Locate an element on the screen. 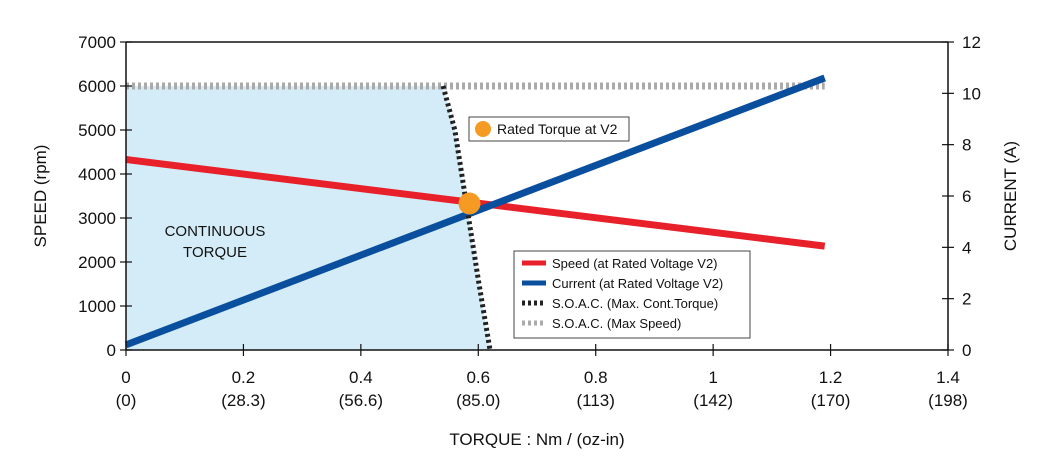 This screenshot has height=459, width=1060. annotation-box is located at coordinates (549, 129).